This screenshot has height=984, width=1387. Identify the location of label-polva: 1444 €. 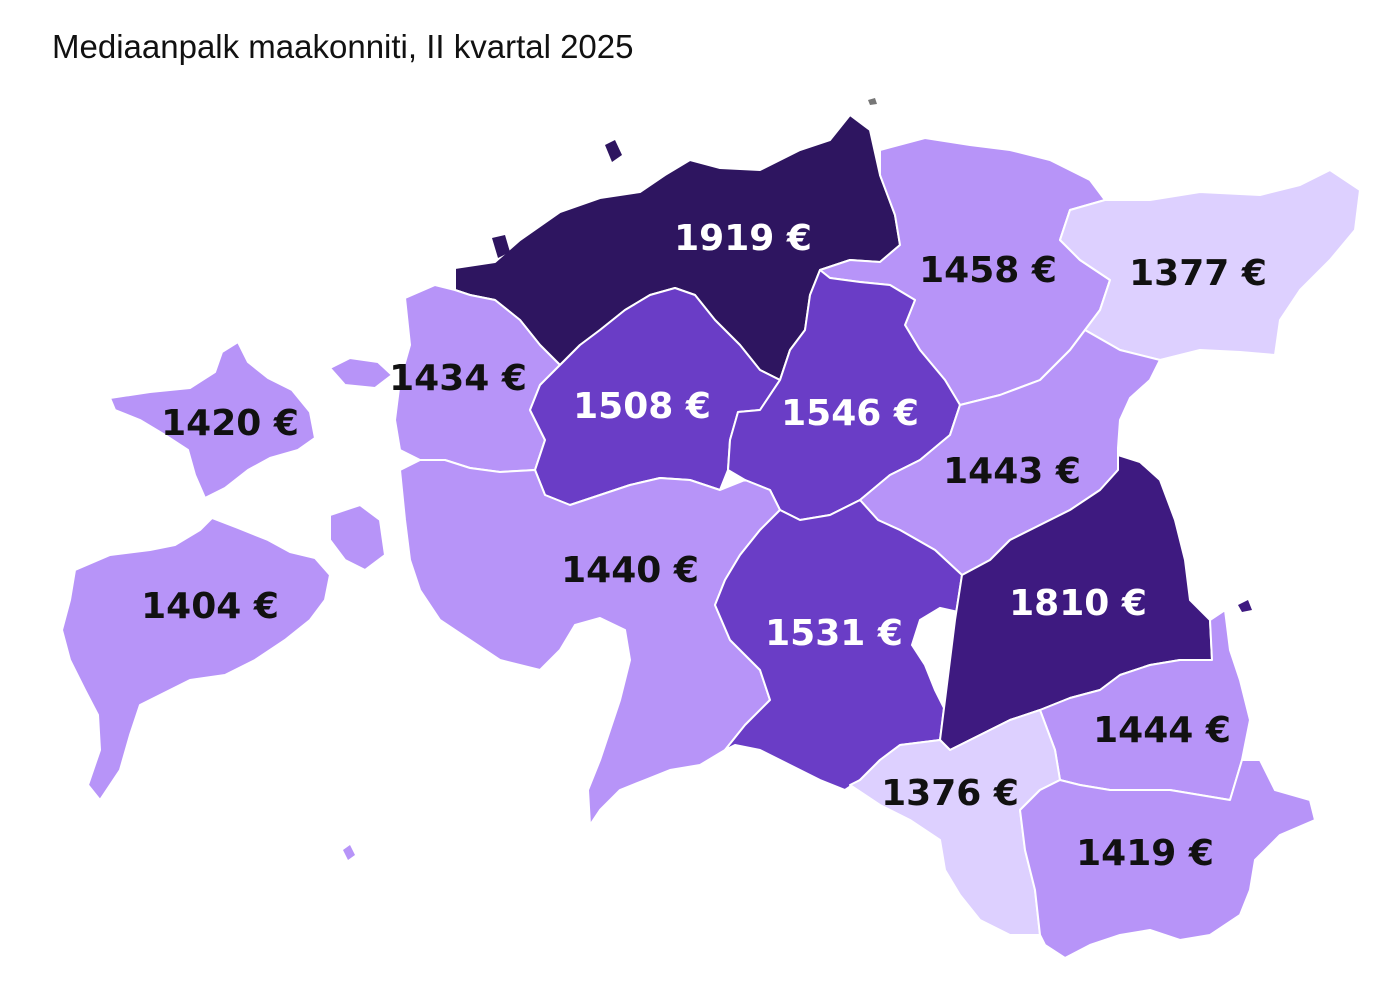
(1162, 730).